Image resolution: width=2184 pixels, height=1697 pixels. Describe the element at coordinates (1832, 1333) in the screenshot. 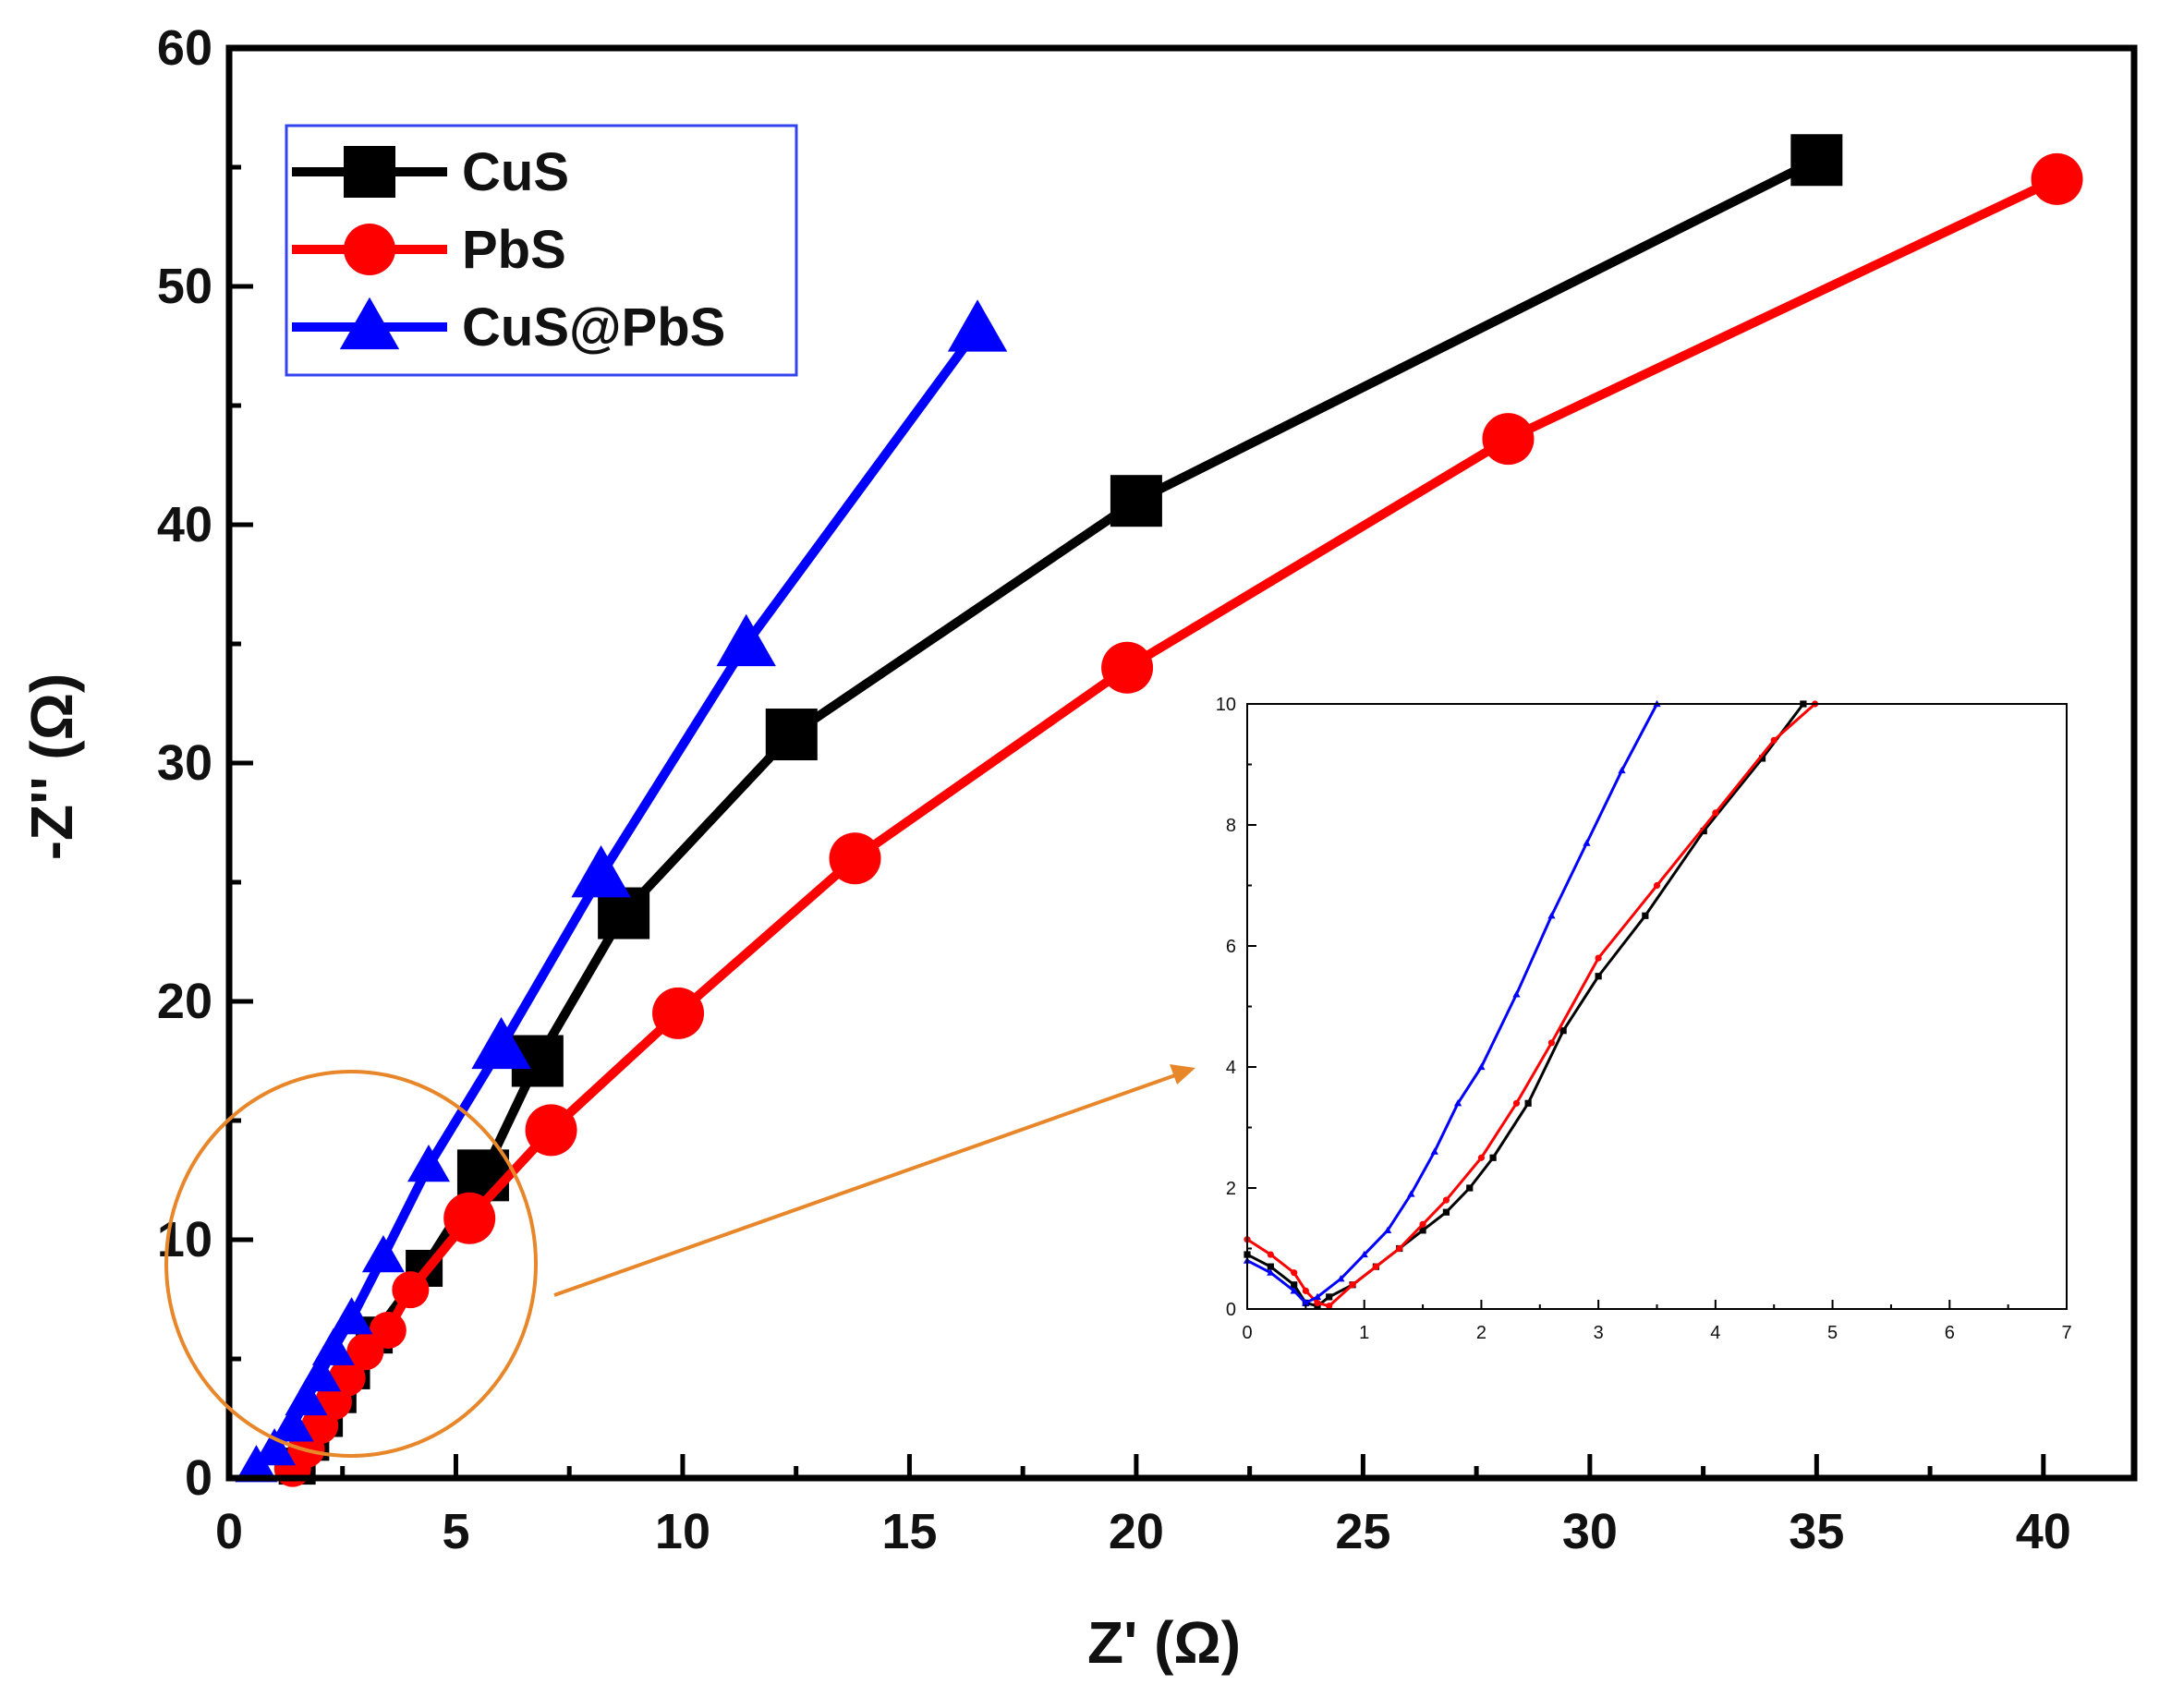

I see `inset-x-tick-label: 5` at that location.